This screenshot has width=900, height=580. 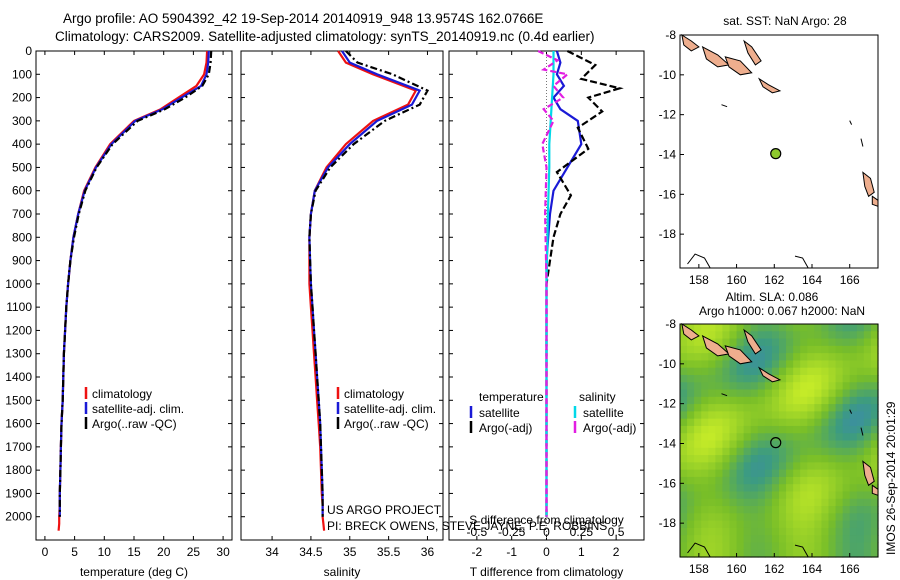 What do you see at coordinates (616, 532) in the screenshot?
I see `x2-tick-label: 0.5` at bounding box center [616, 532].